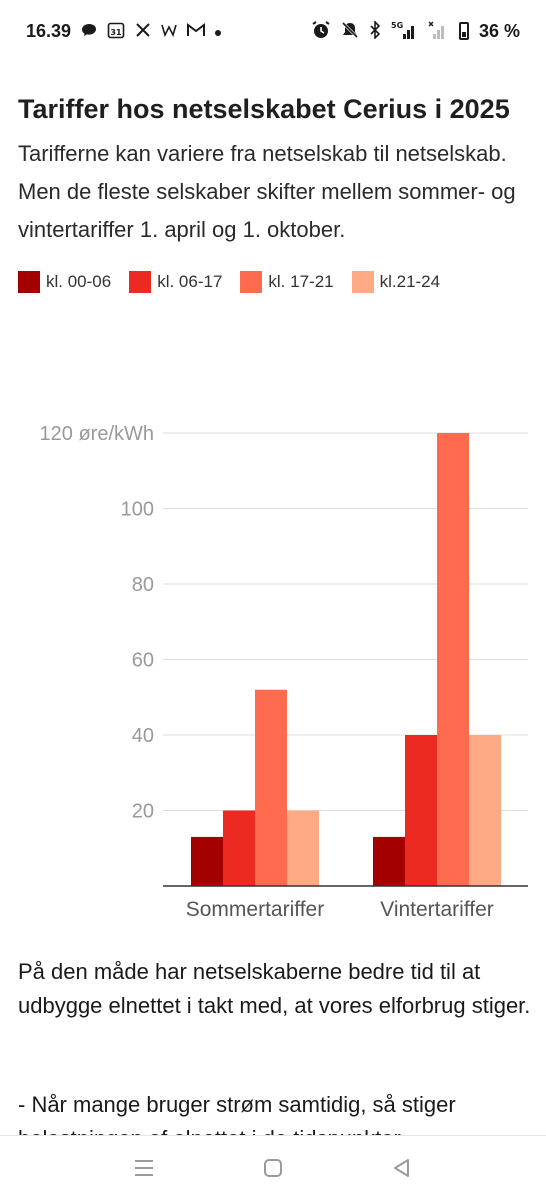 The height and width of the screenshot is (1200, 546). I want to click on x-category-label: Vintertariffer, so click(437, 909).